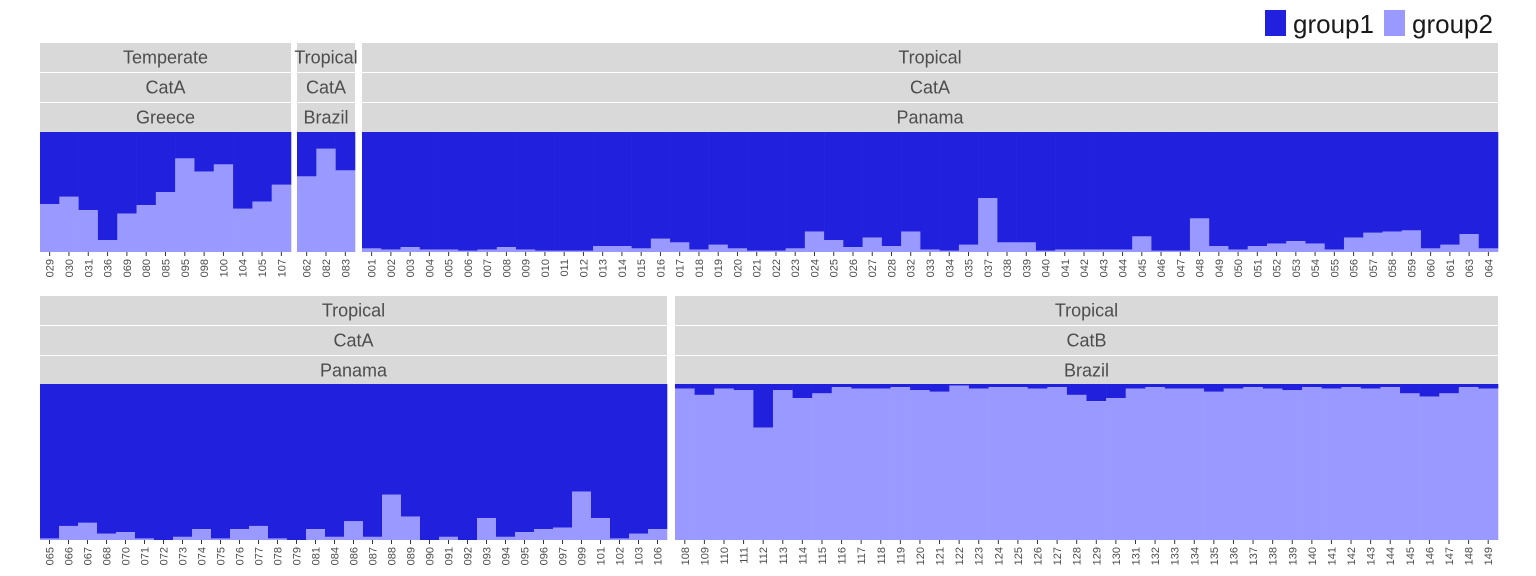  I want to click on x-tick-label: 131, so click(1136, 556).